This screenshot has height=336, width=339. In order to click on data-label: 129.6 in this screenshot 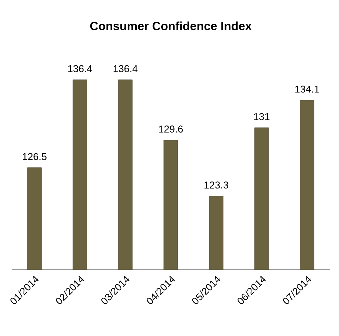, I will do `click(171, 129)`.